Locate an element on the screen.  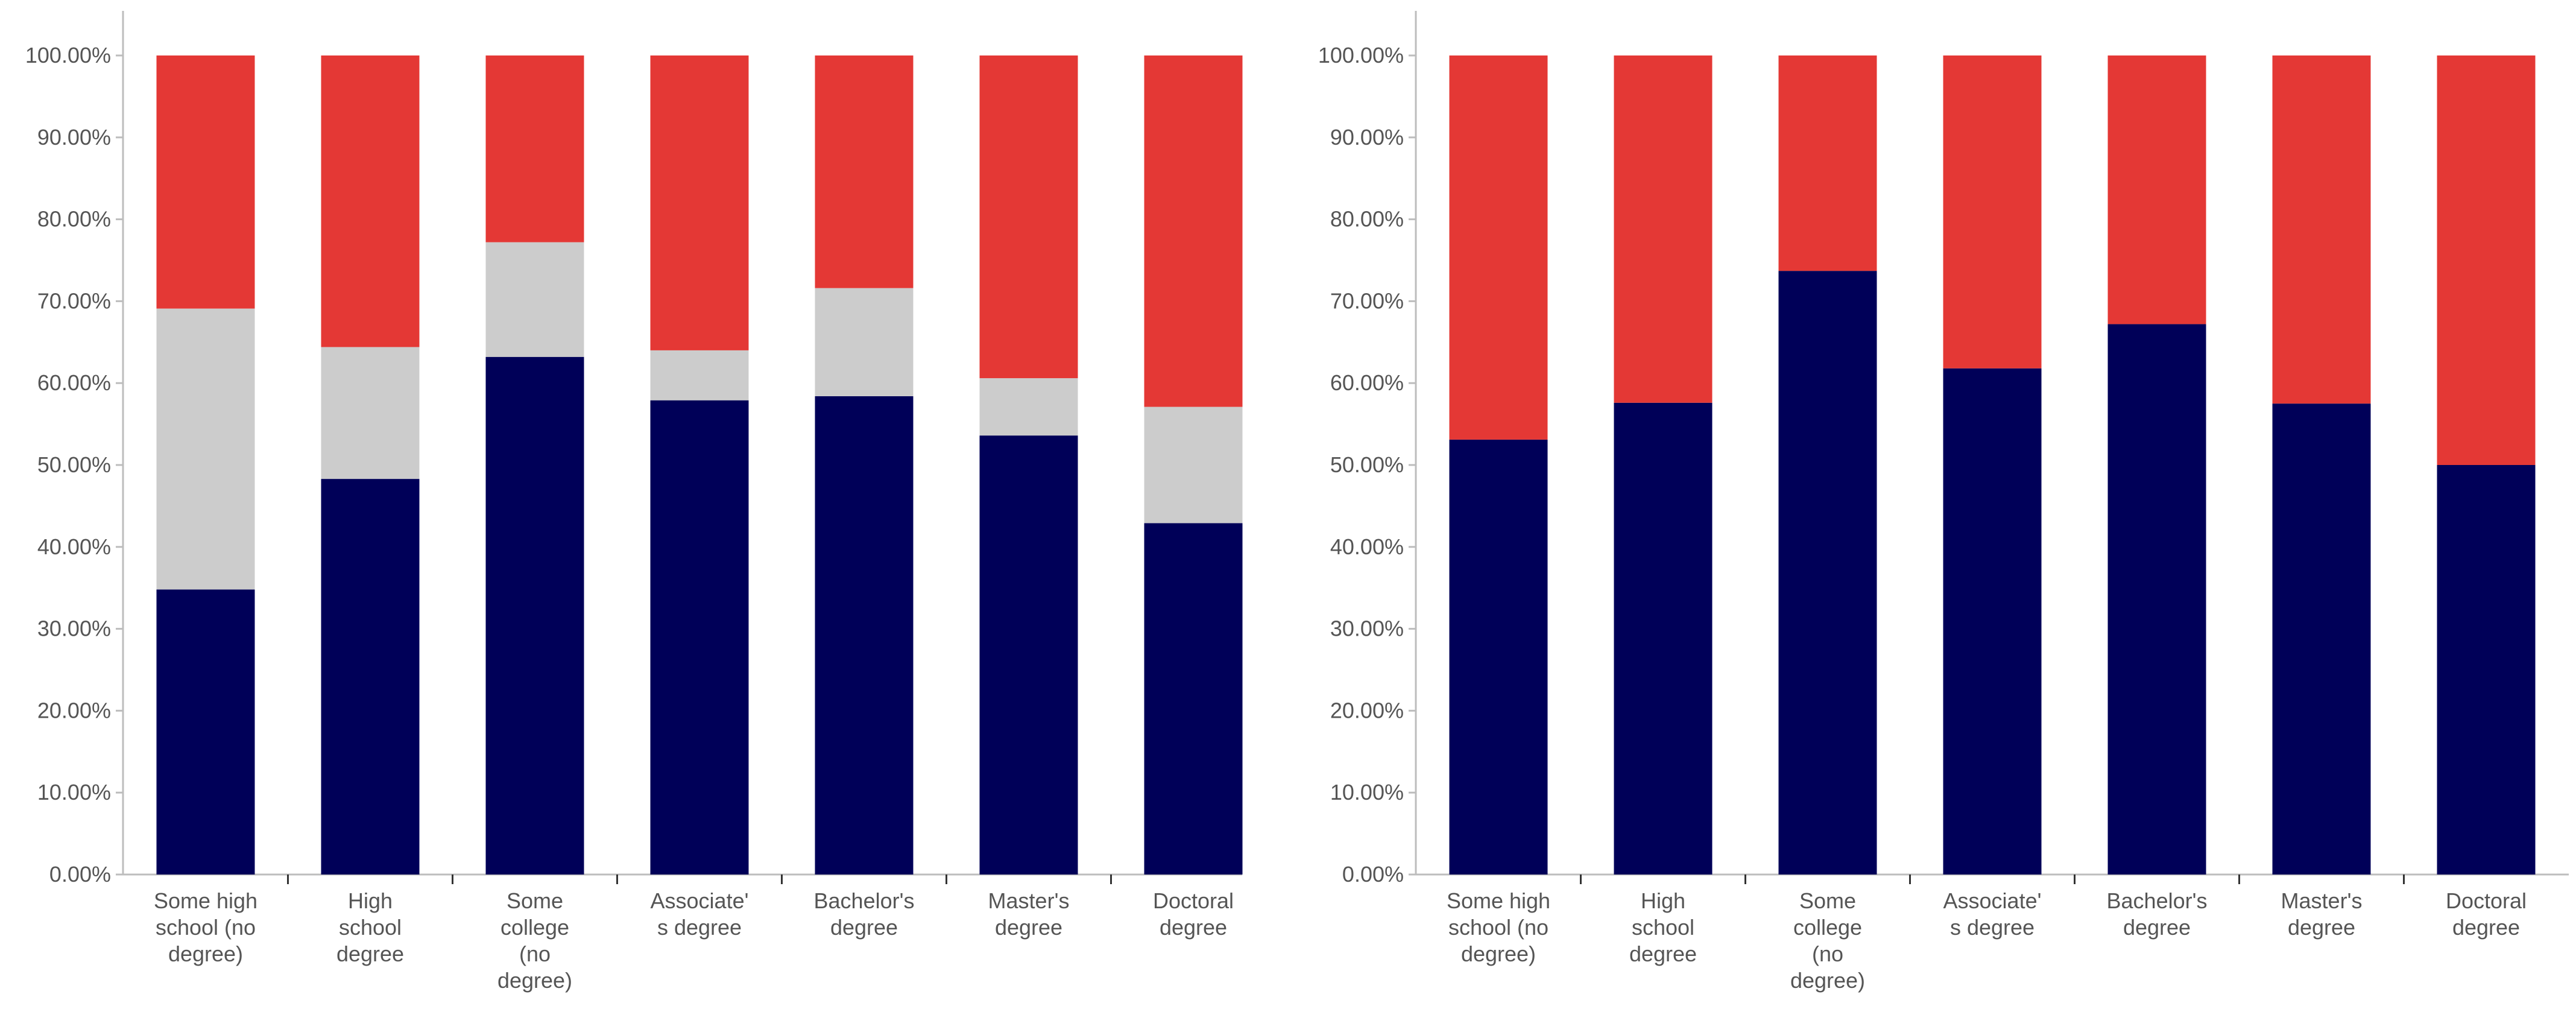
x-category-label: High school degree is located at coordinates (370, 927).